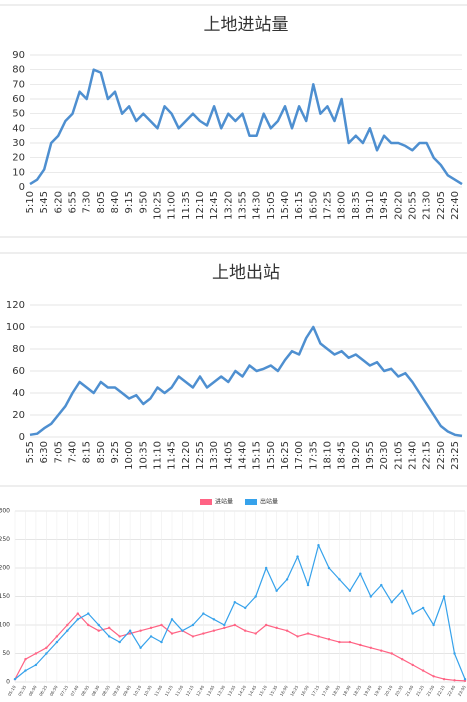 This screenshot has height=702, width=467. Describe the element at coordinates (186, 455) in the screenshot. I see `x-tick-label: 12:20` at that location.